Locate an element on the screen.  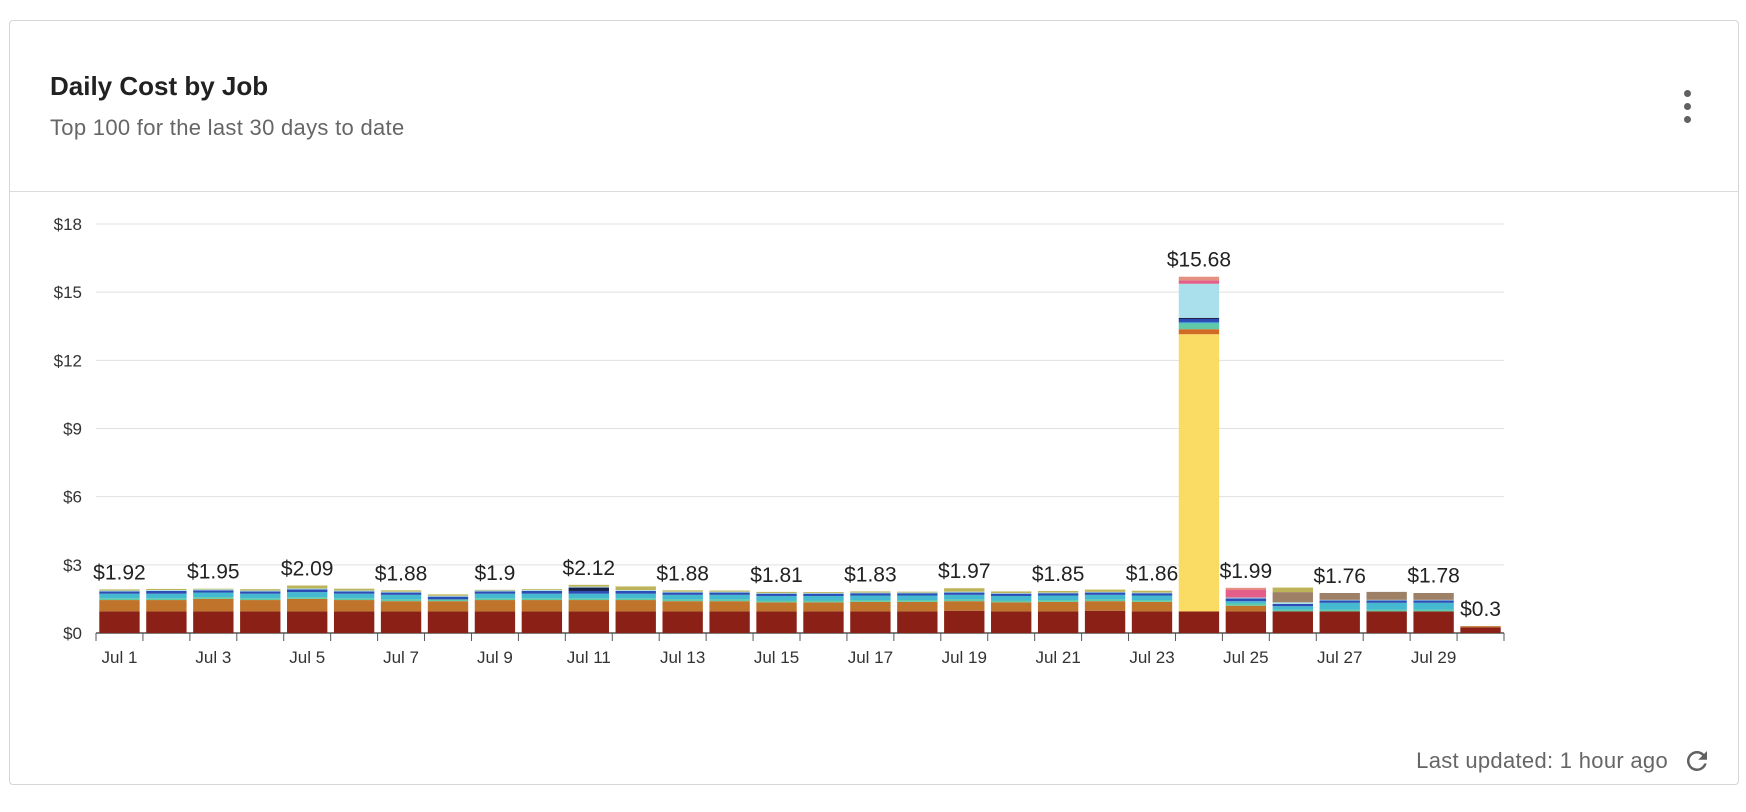
data-label: $1.81 is located at coordinates (776, 575).